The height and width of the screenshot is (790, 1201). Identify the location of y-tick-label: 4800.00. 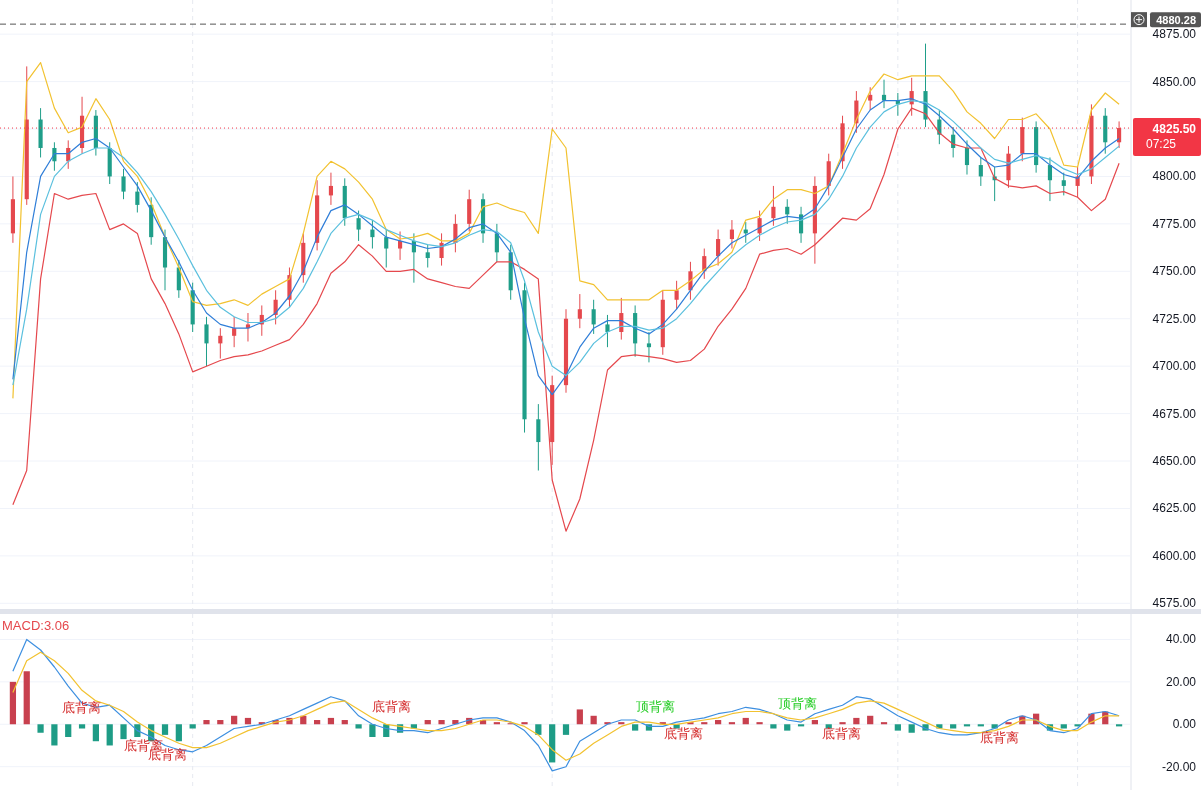
(1174, 176).